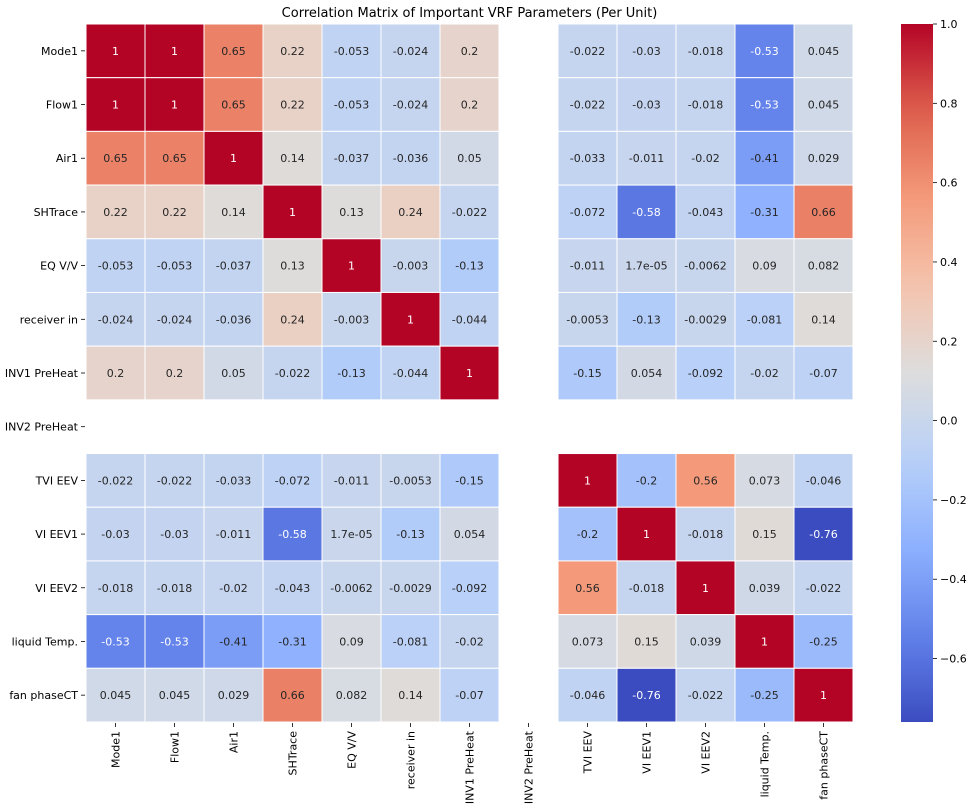 The image size is (975, 809). I want to click on heatmap-cell-label-11-6: -0.02, so click(469, 641).